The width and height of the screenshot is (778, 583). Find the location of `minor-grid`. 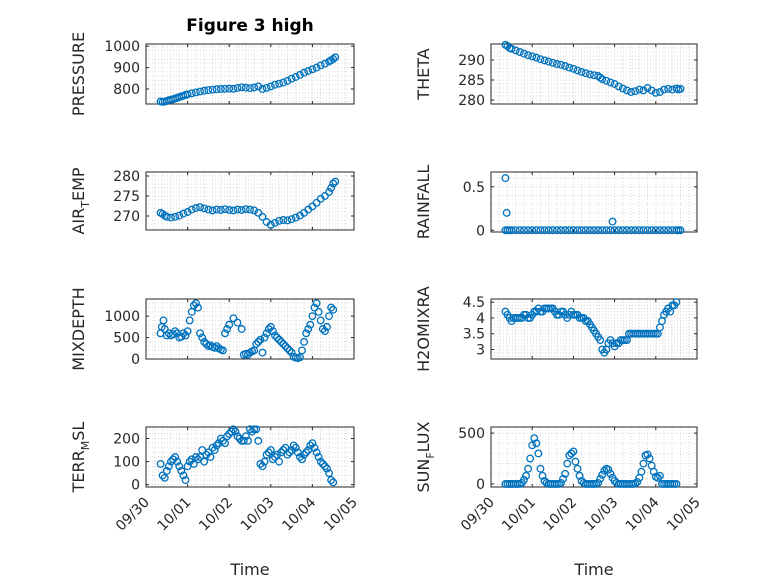

minor-grid is located at coordinates (250, 201).